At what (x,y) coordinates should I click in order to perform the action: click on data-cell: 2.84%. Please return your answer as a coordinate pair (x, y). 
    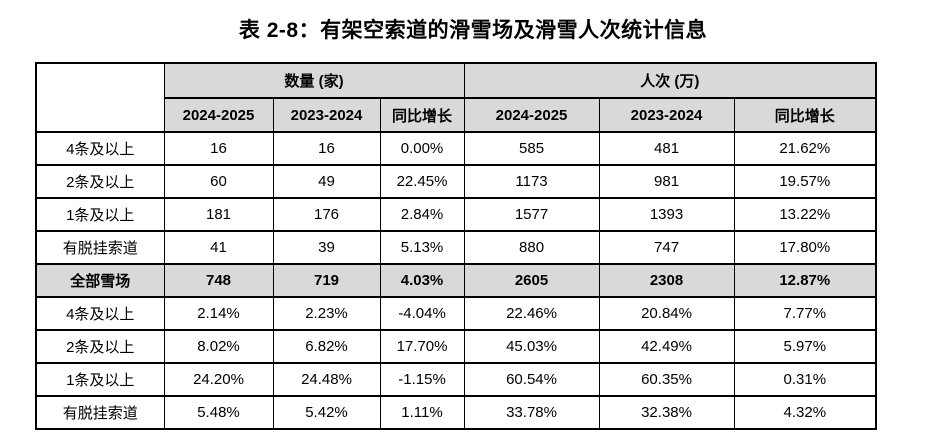
    Looking at the image, I should click on (422, 214).